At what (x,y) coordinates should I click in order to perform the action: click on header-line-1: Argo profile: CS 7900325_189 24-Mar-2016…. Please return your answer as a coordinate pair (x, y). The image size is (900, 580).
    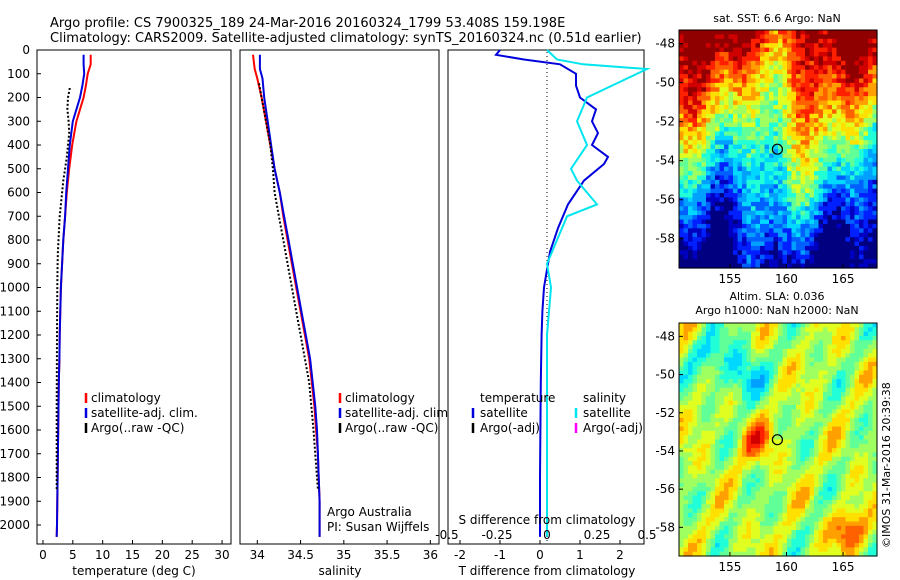
    Looking at the image, I should click on (307, 23).